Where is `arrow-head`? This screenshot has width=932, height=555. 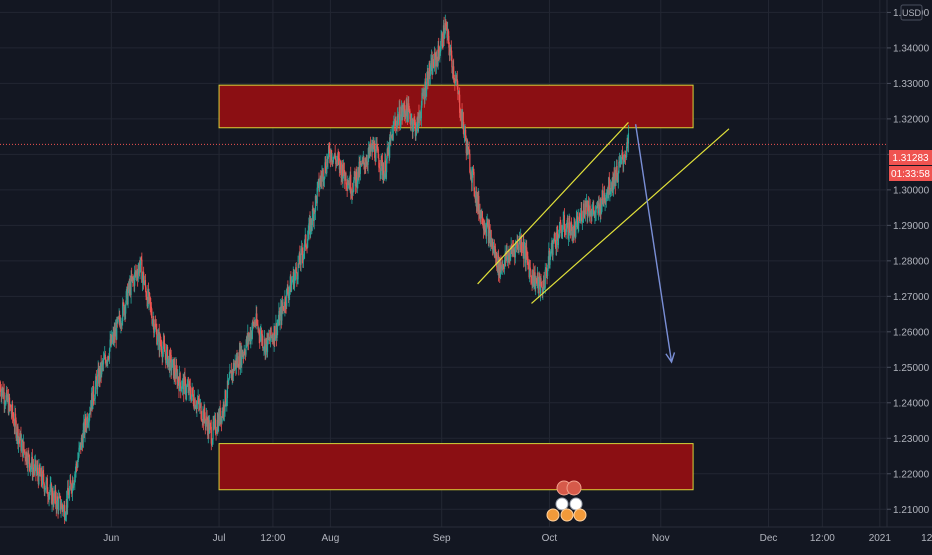 arrow-head is located at coordinates (670, 358).